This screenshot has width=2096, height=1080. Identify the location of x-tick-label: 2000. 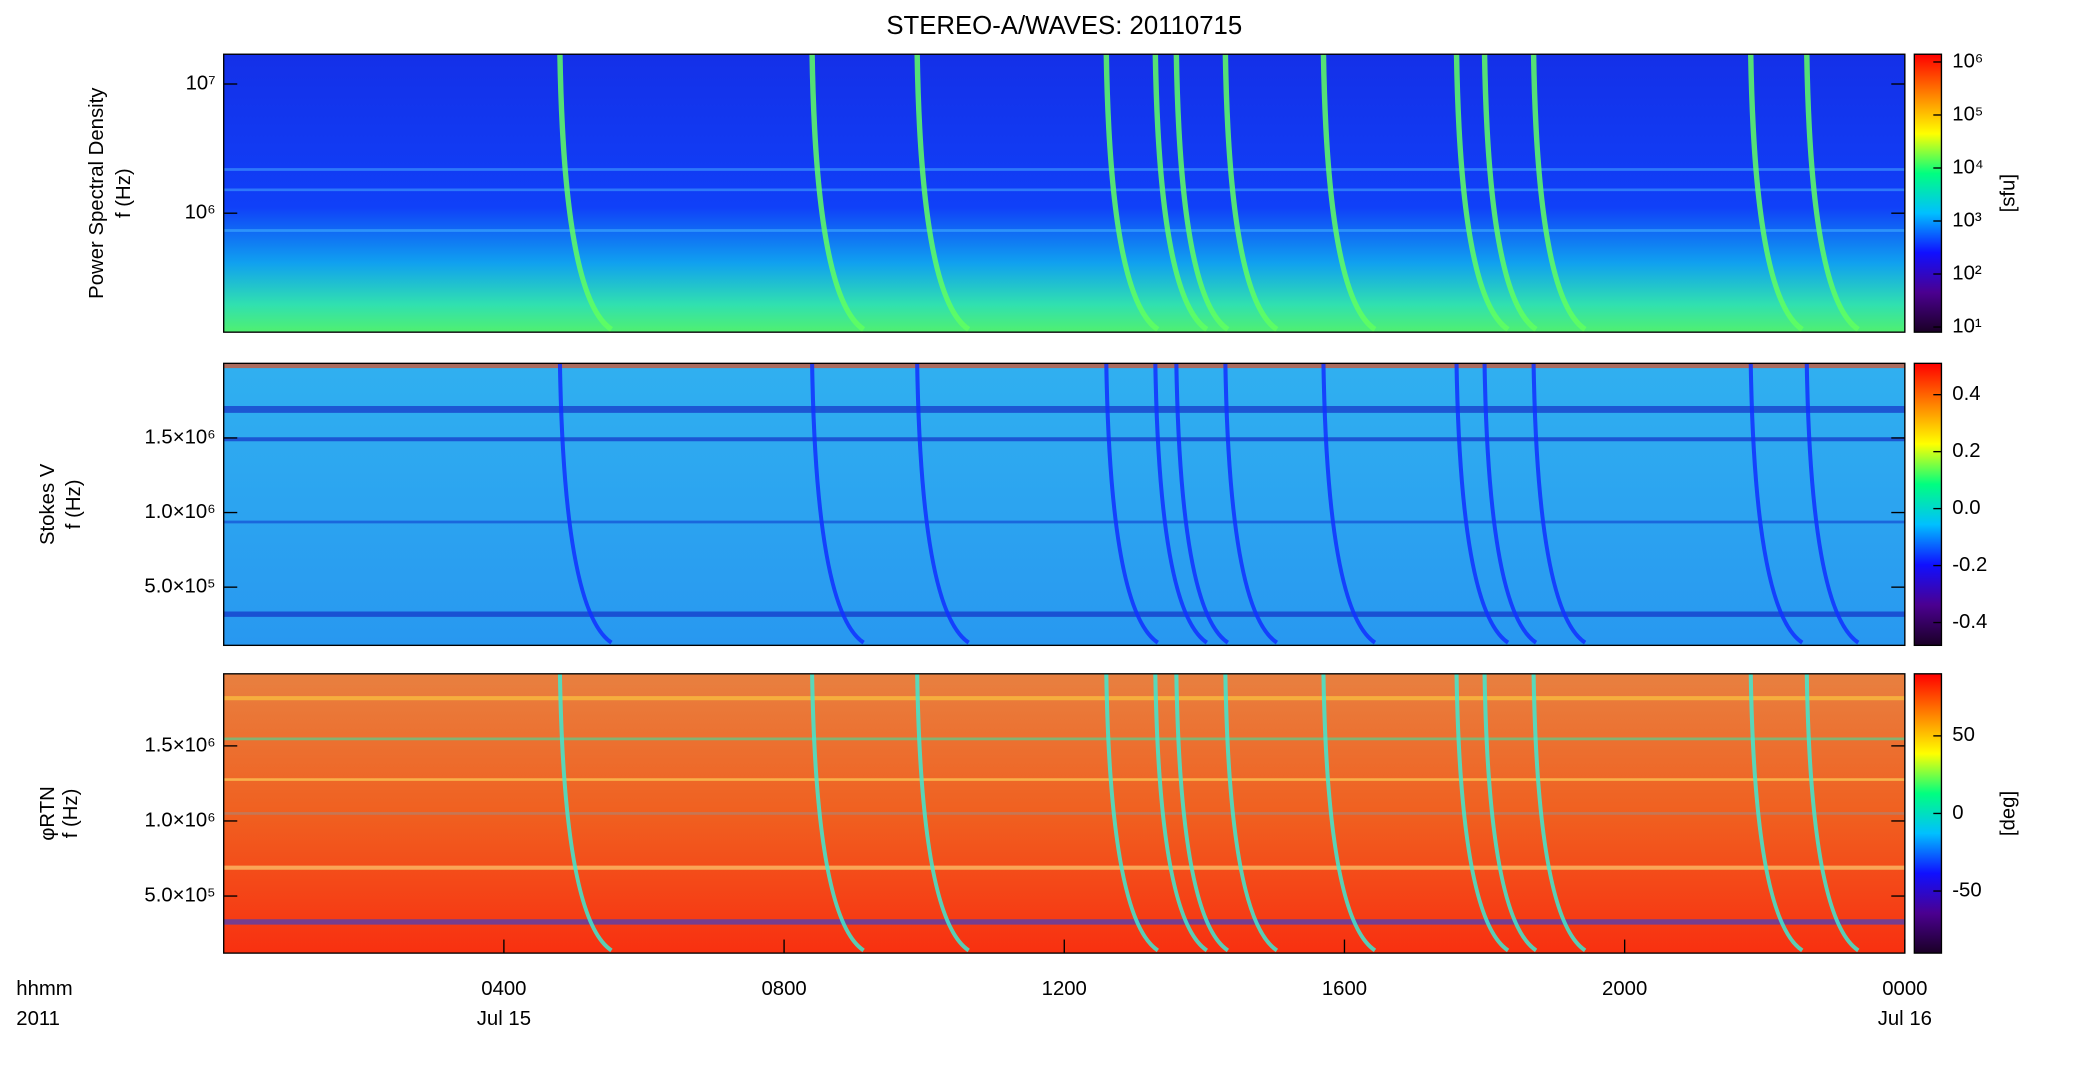
(1624, 989).